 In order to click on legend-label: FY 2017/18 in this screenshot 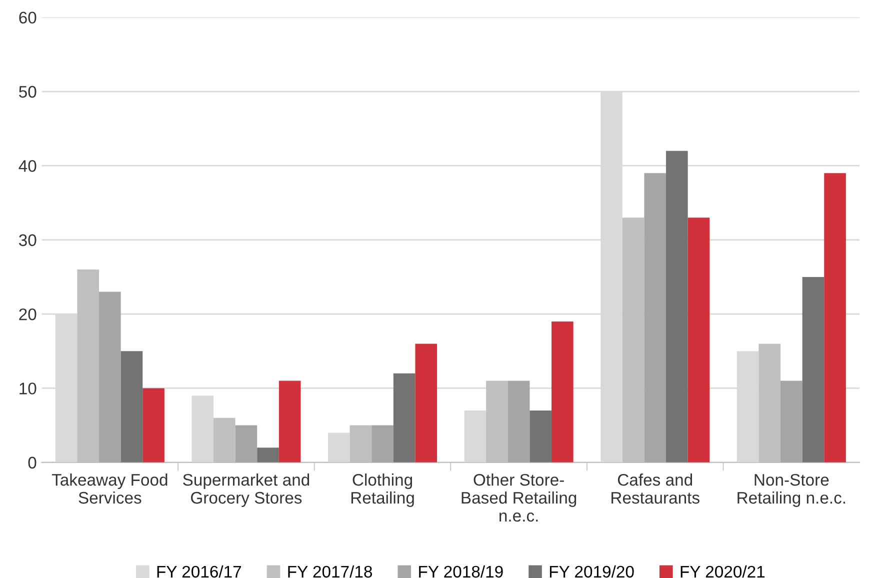, I will do `click(330, 571)`.